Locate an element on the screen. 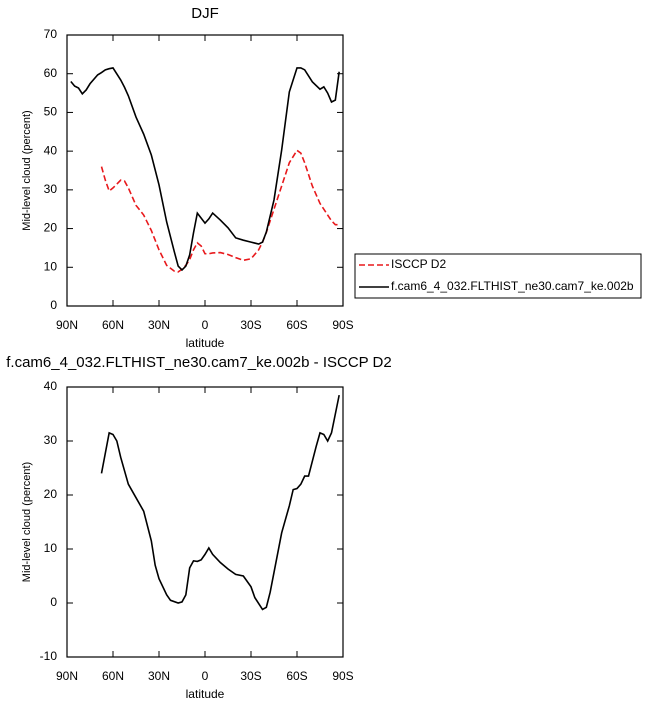  y-tick-label: 70 is located at coordinates (51, 34).